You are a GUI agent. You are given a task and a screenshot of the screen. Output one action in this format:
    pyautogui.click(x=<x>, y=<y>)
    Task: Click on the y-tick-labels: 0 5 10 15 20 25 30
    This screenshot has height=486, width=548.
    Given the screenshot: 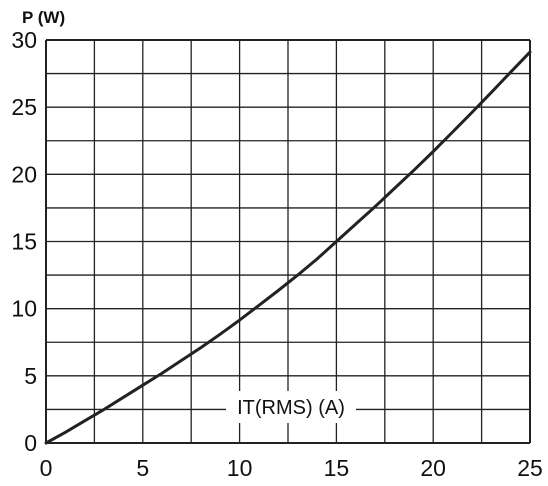 What is the action you would take?
    pyautogui.click(x=24, y=241)
    